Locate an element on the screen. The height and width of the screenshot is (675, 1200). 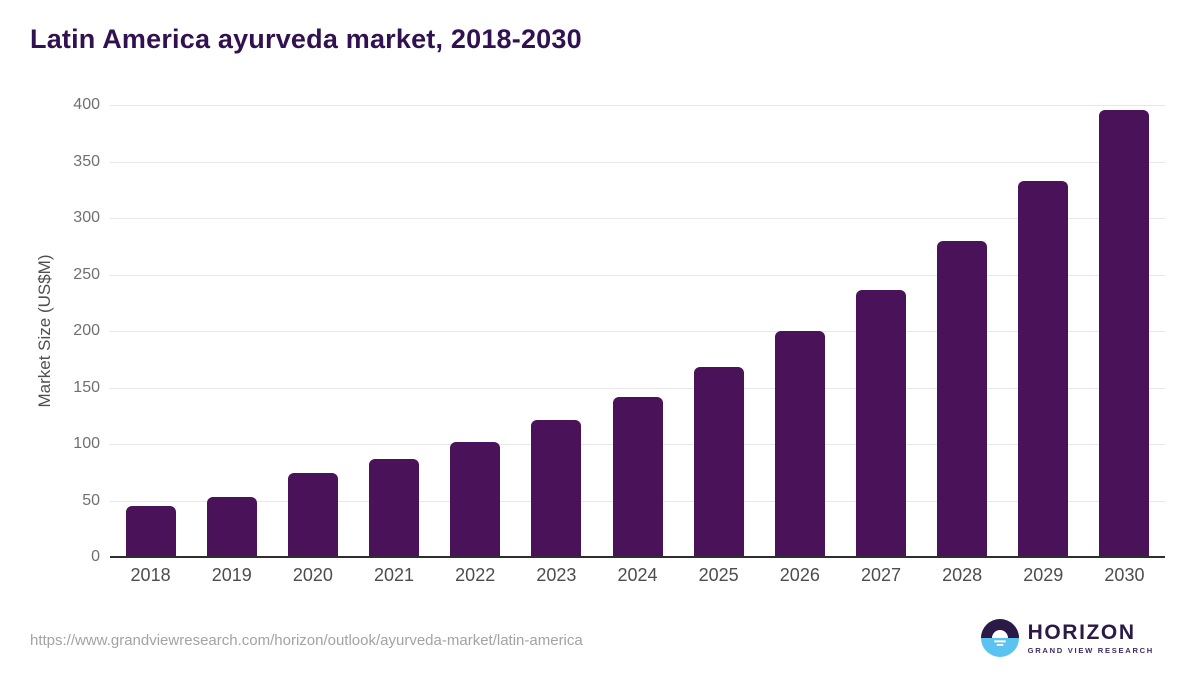
y-tick-label: 300 is located at coordinates (86, 217).